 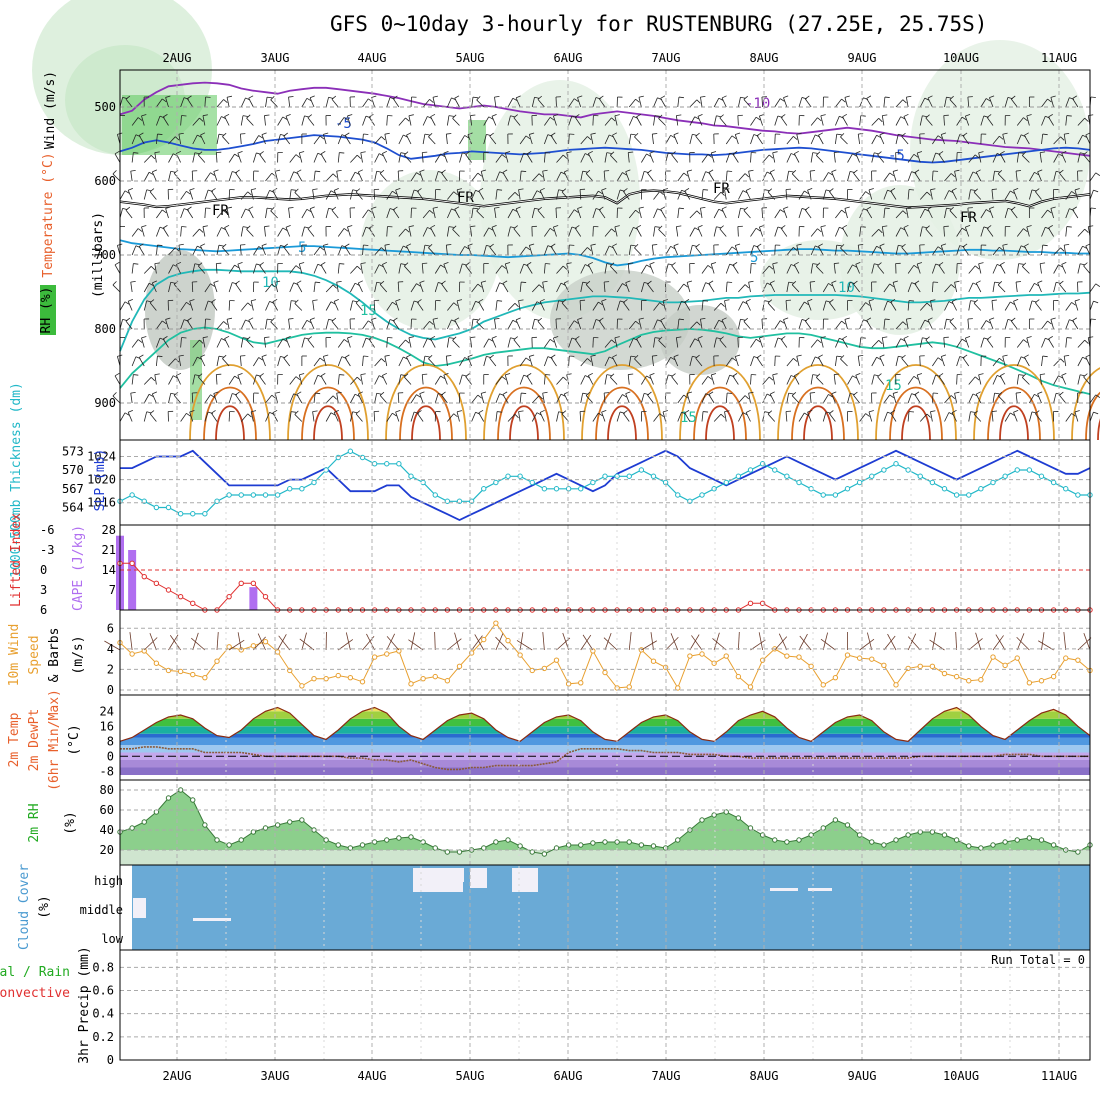 I want to click on rh-point, so click(x=908, y=835).